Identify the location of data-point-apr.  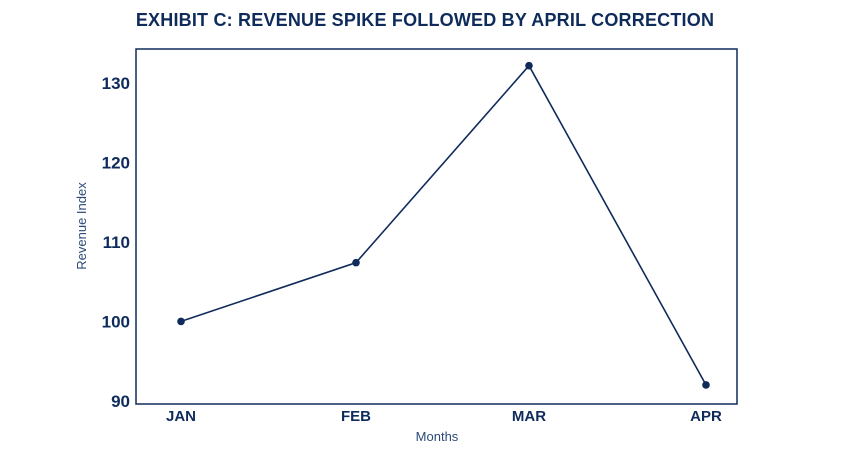
(706, 385).